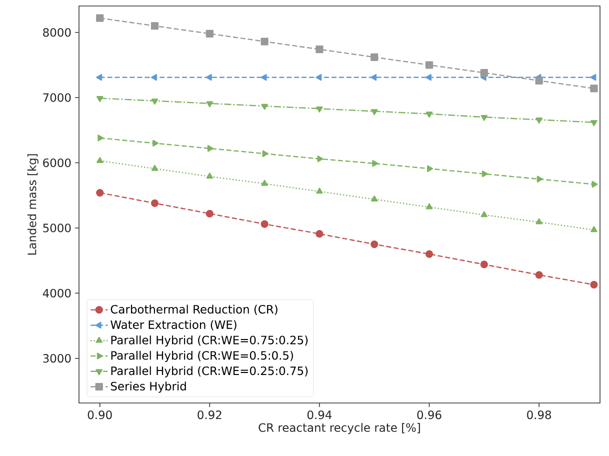 The height and width of the screenshot is (456, 609). What do you see at coordinates (57, 97) in the screenshot?
I see `y-tick-label: 7000` at bounding box center [57, 97].